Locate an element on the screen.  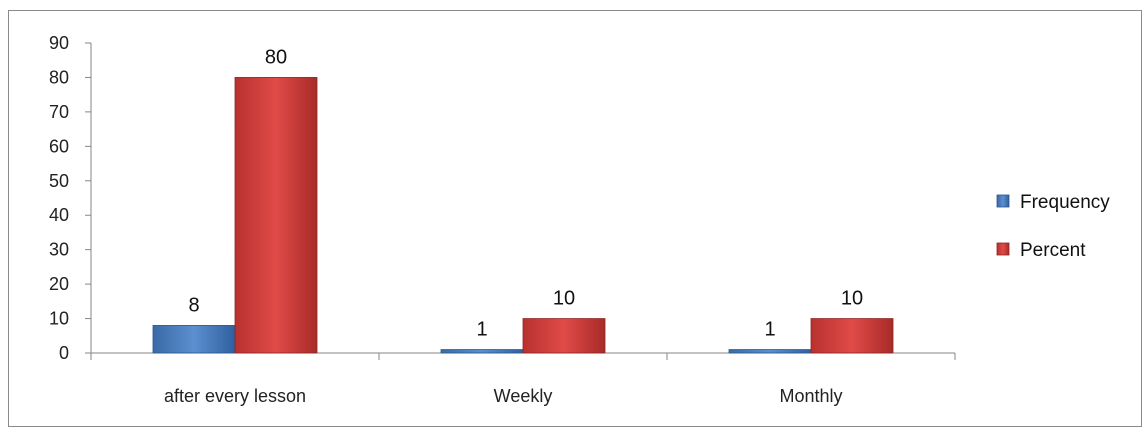
legend-item-frequency: Frequency is located at coordinates (1053, 202).